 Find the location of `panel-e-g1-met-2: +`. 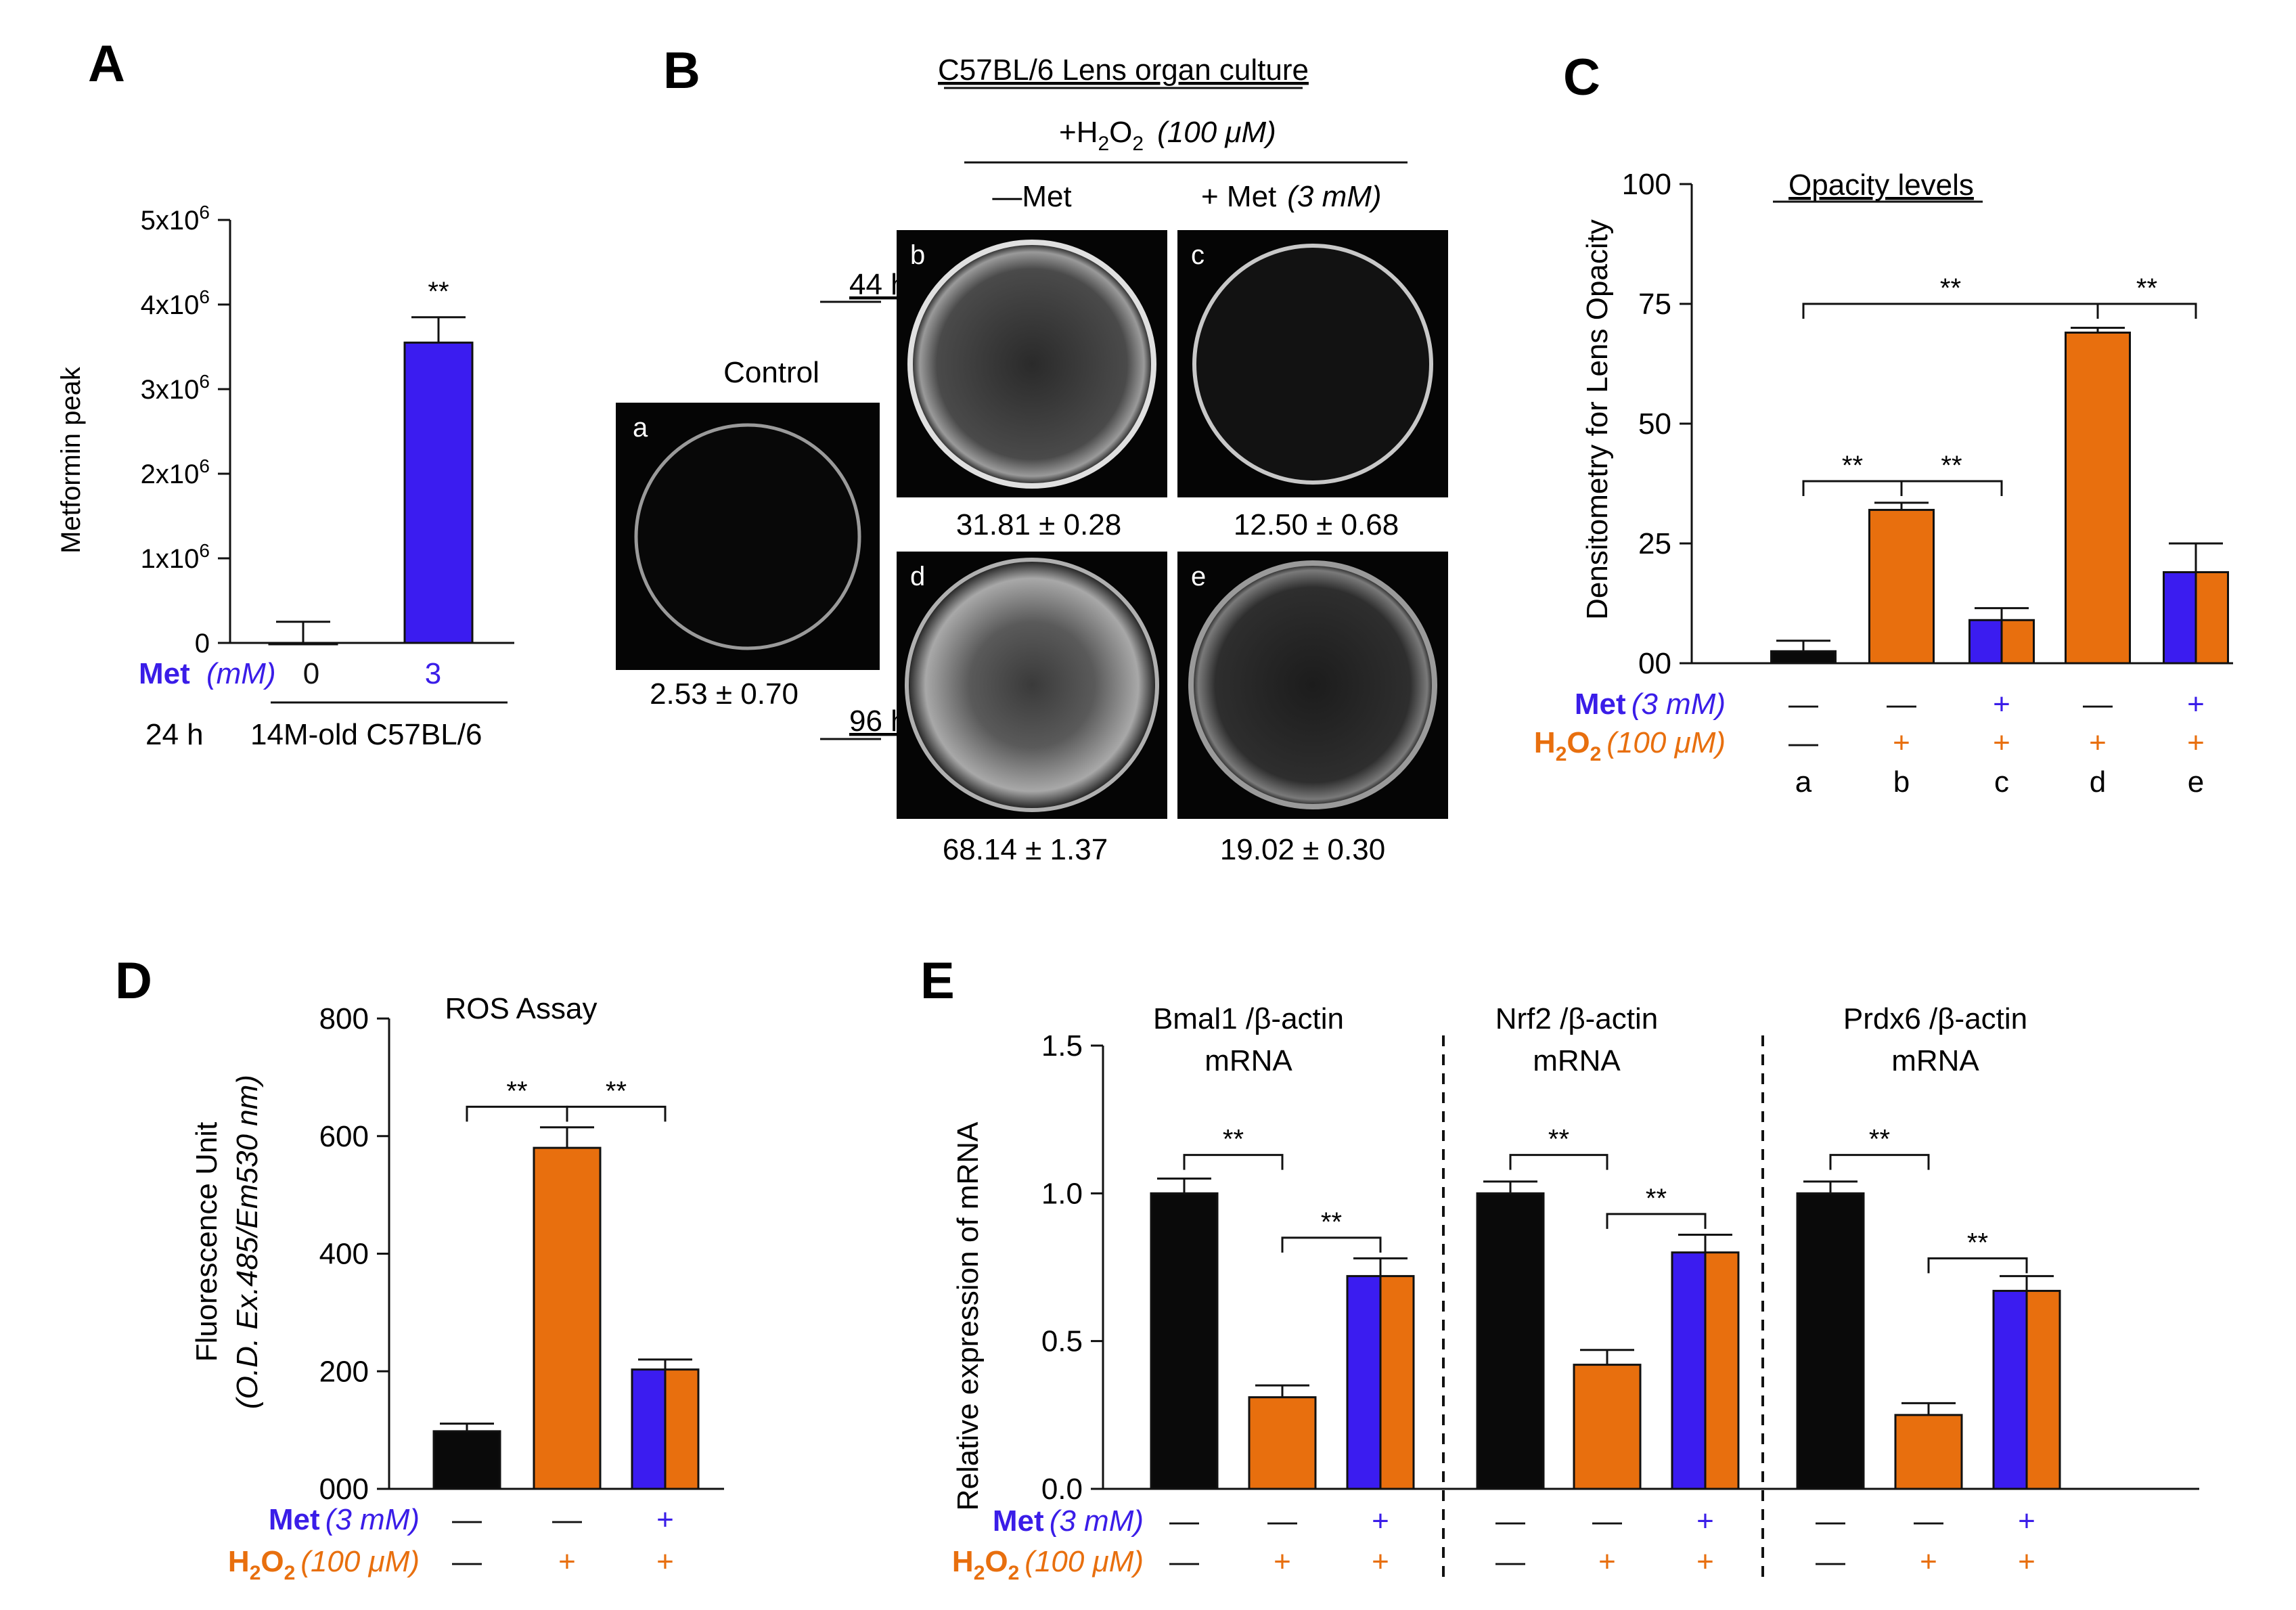

panel-e-g1-met-2: + is located at coordinates (1705, 1521).